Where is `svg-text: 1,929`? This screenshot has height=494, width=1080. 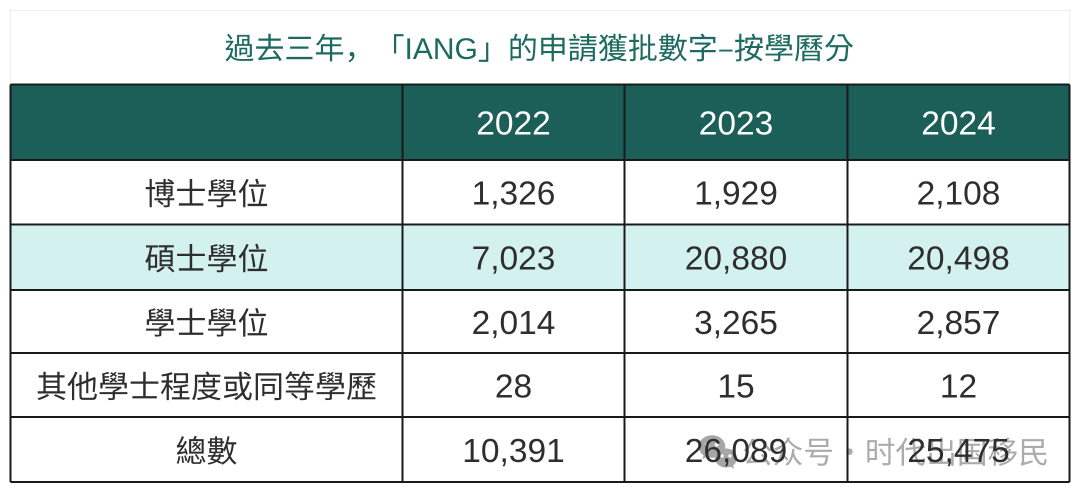
svg-text: 1,929 is located at coordinates (736, 194).